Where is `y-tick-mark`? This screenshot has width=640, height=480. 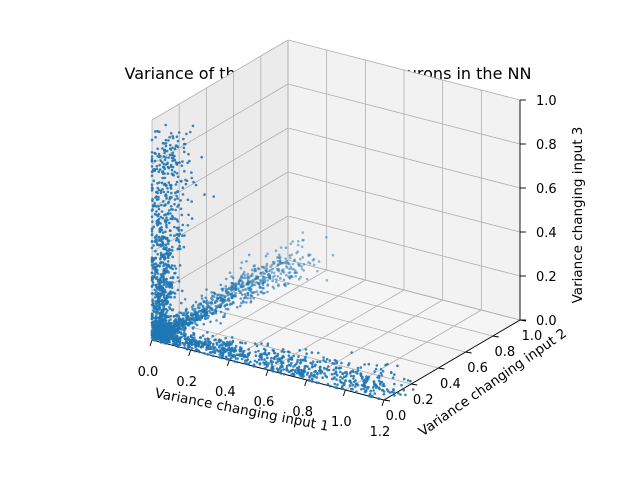 y-tick-mark is located at coordinates (441, 368).